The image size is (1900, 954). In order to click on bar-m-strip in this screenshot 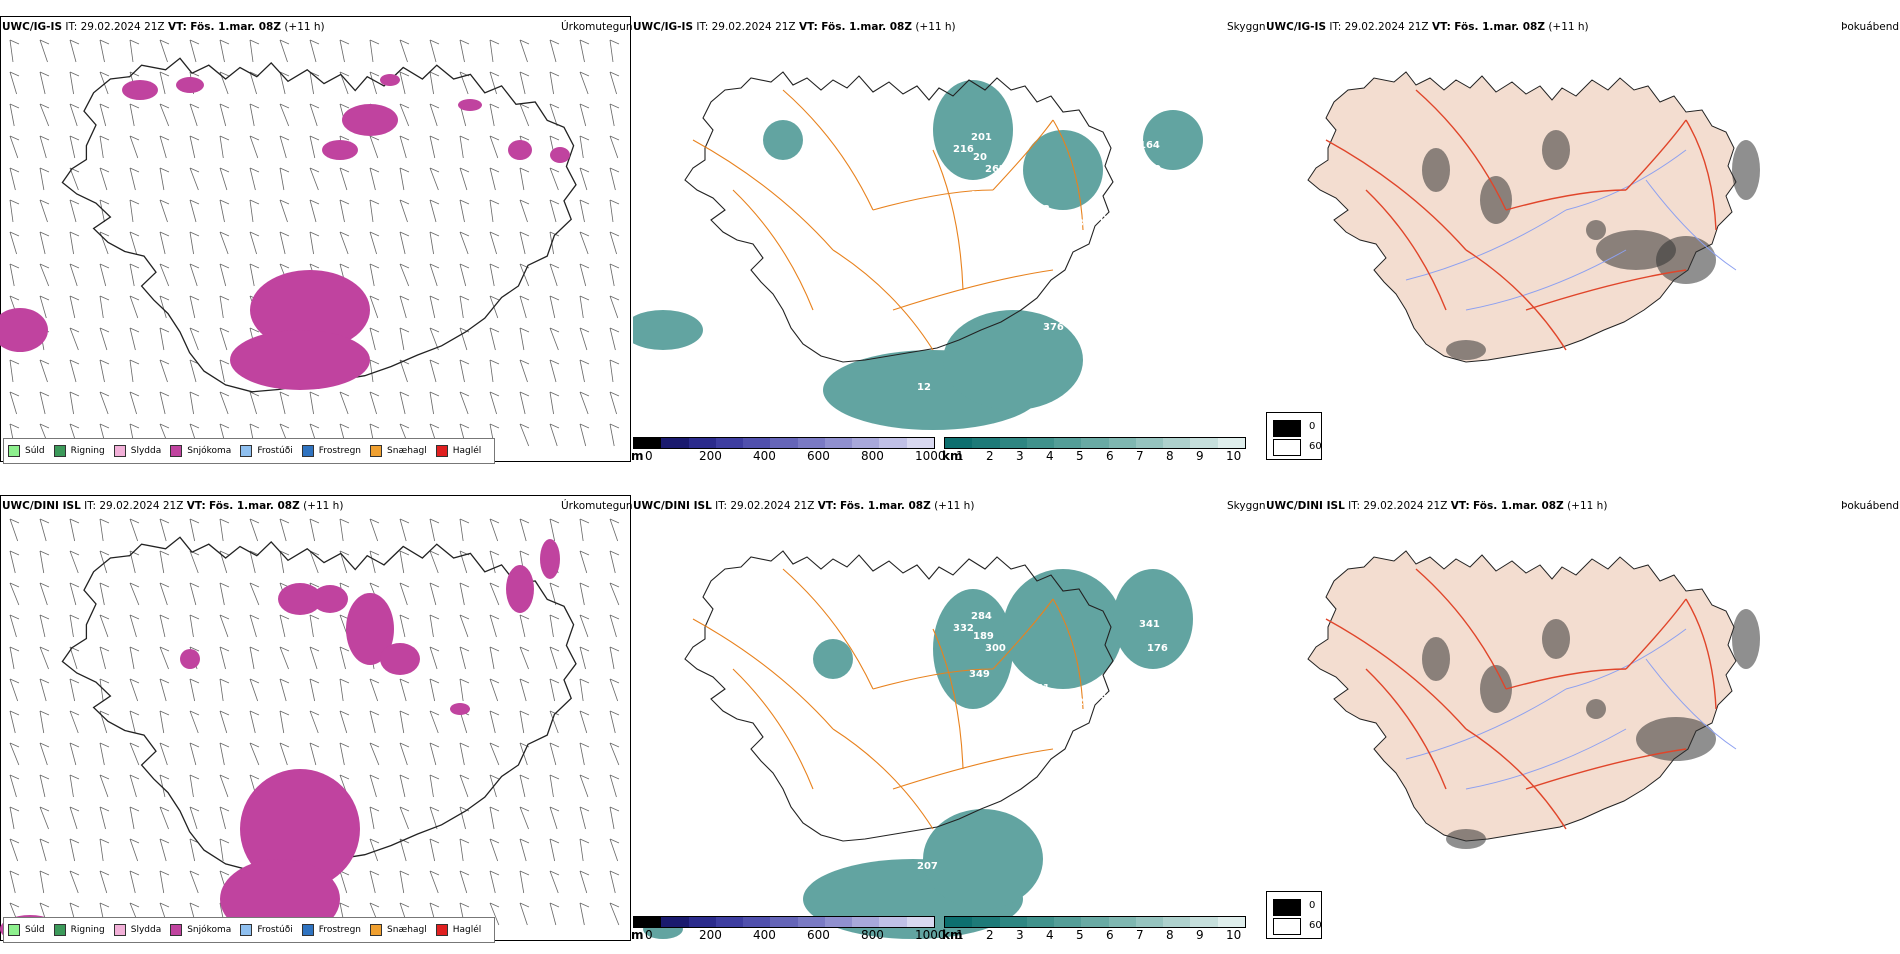, I will do `click(784, 922)`.